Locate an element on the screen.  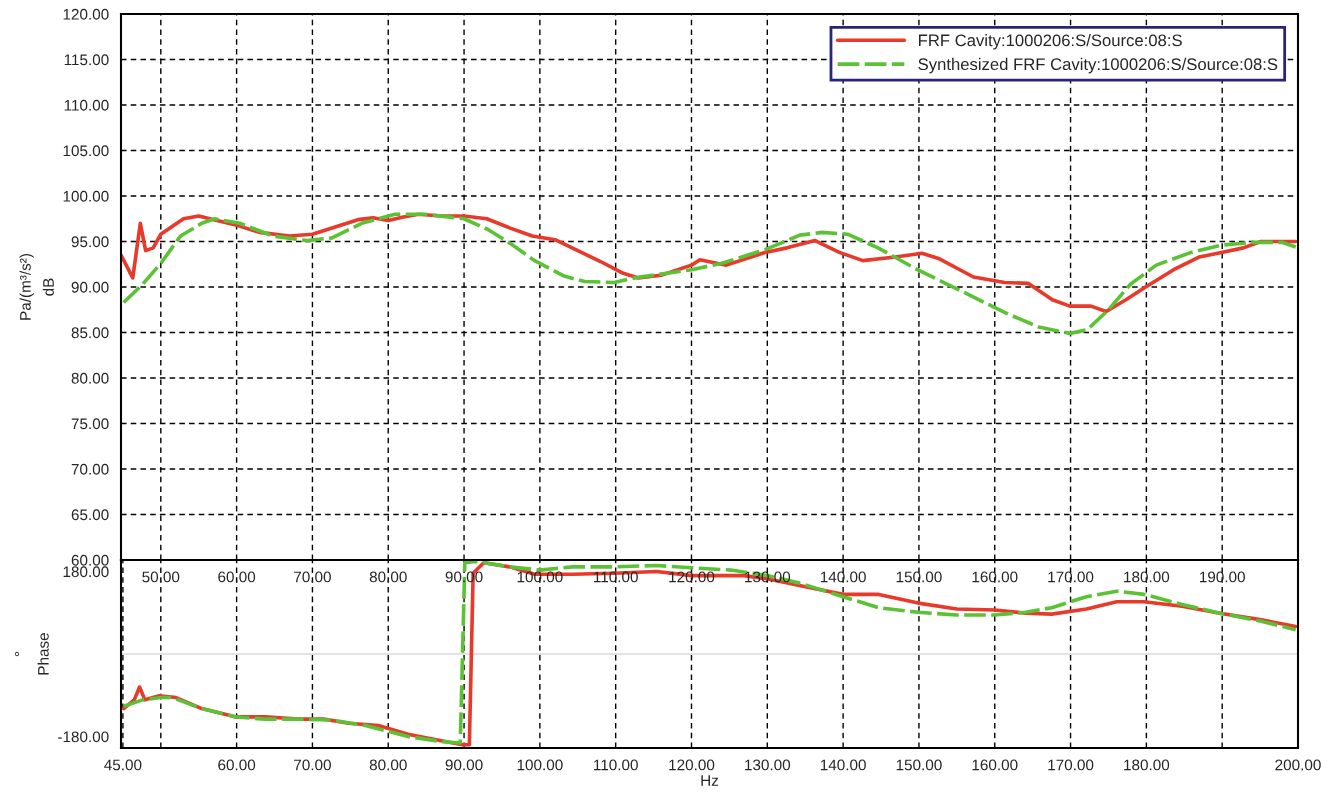
x-tick-label: 190.00 is located at coordinates (1222, 577).